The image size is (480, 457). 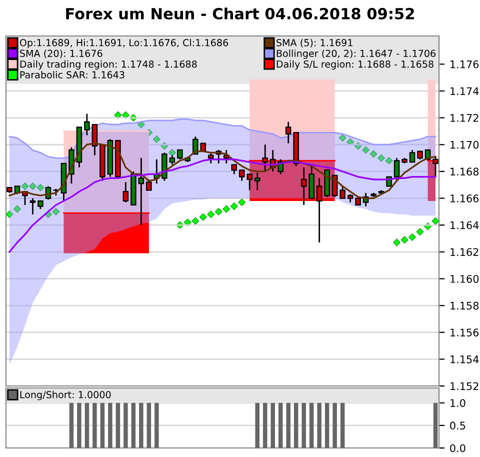 What do you see at coordinates (61, 54) in the screenshot?
I see `legend-label: SMA (20): 1.1676` at bounding box center [61, 54].